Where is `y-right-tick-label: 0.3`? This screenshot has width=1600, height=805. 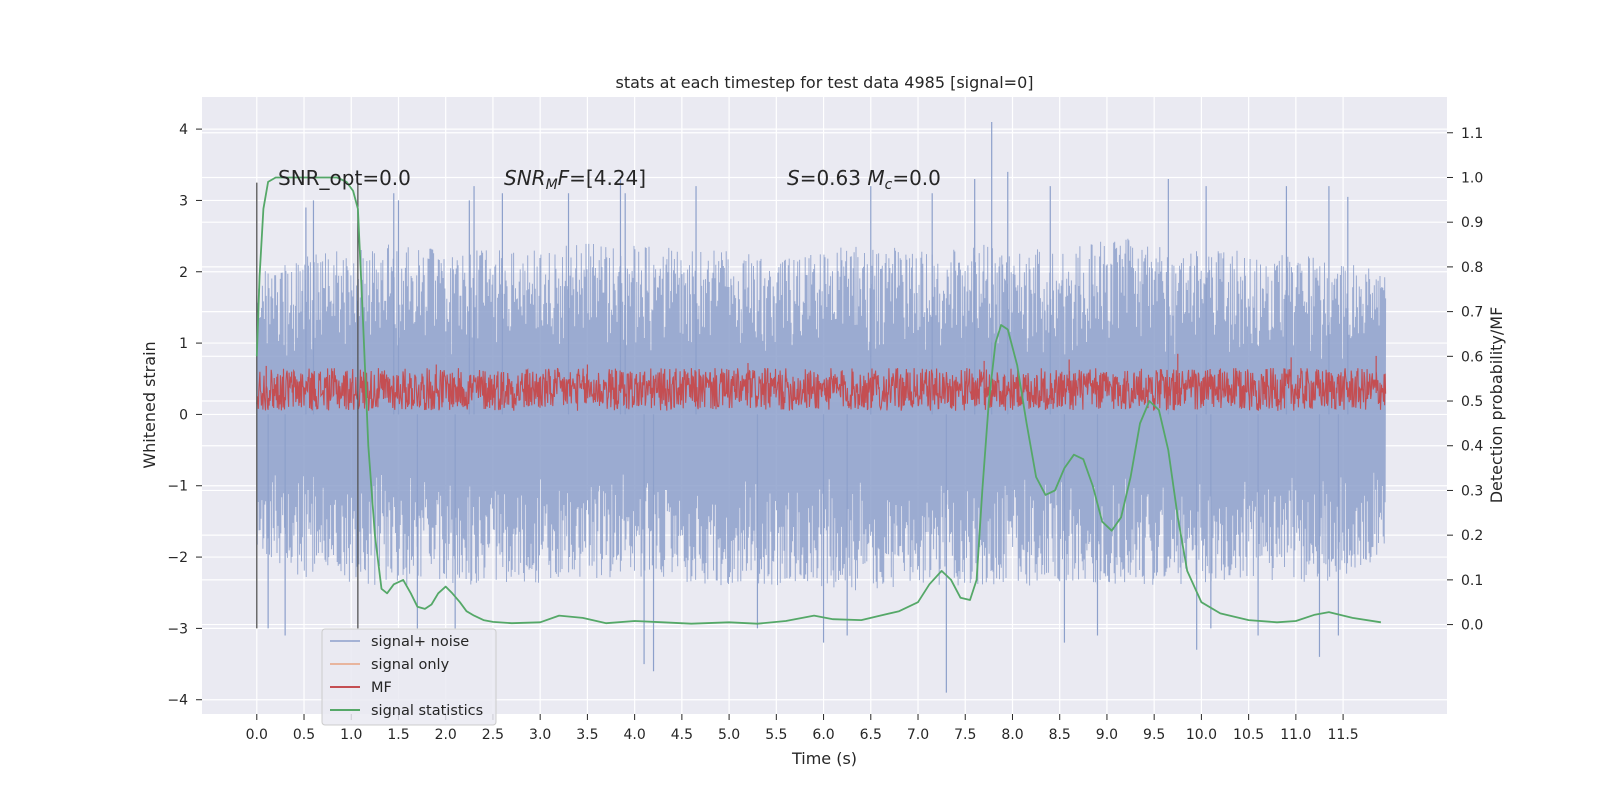 y-right-tick-label: 0.3 is located at coordinates (1472, 491).